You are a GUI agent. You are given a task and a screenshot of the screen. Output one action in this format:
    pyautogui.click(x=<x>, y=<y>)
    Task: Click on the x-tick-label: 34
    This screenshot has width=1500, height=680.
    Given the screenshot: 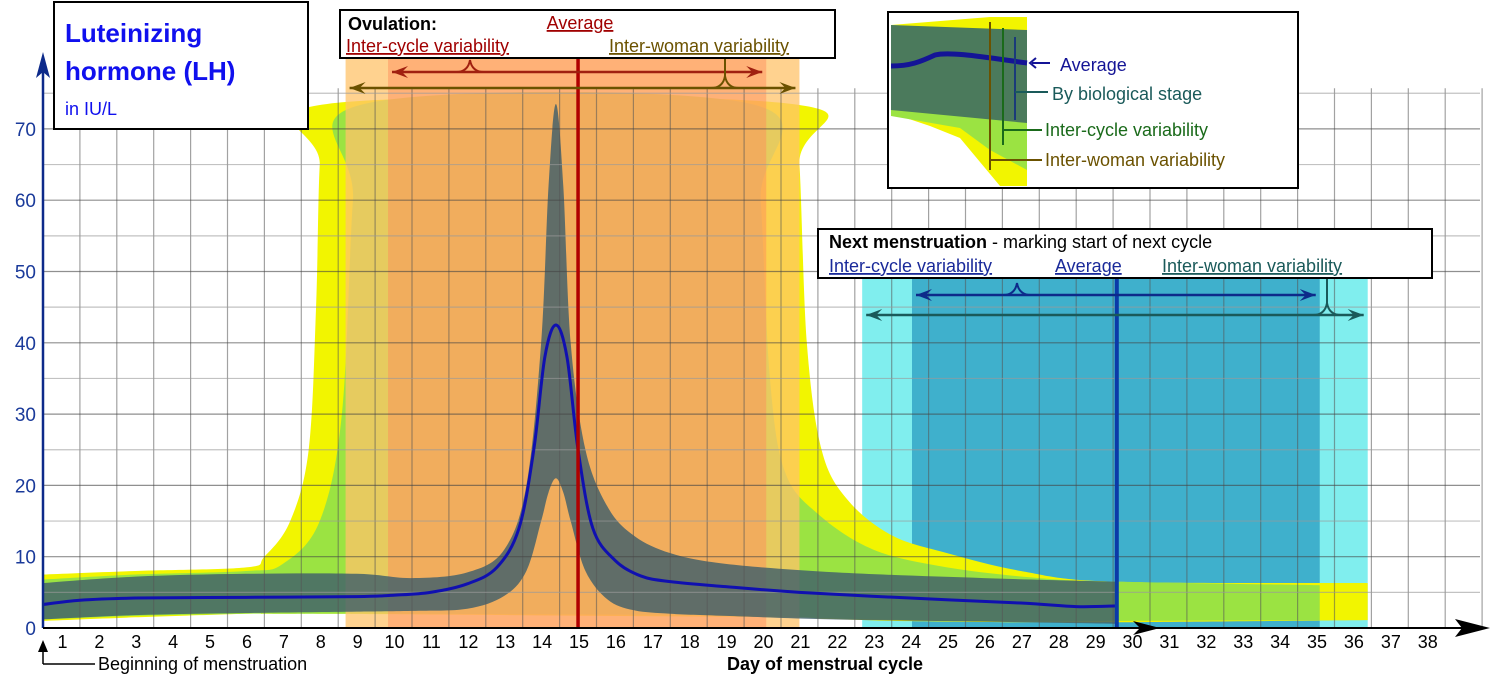 What is the action you would take?
    pyautogui.click(x=1280, y=642)
    